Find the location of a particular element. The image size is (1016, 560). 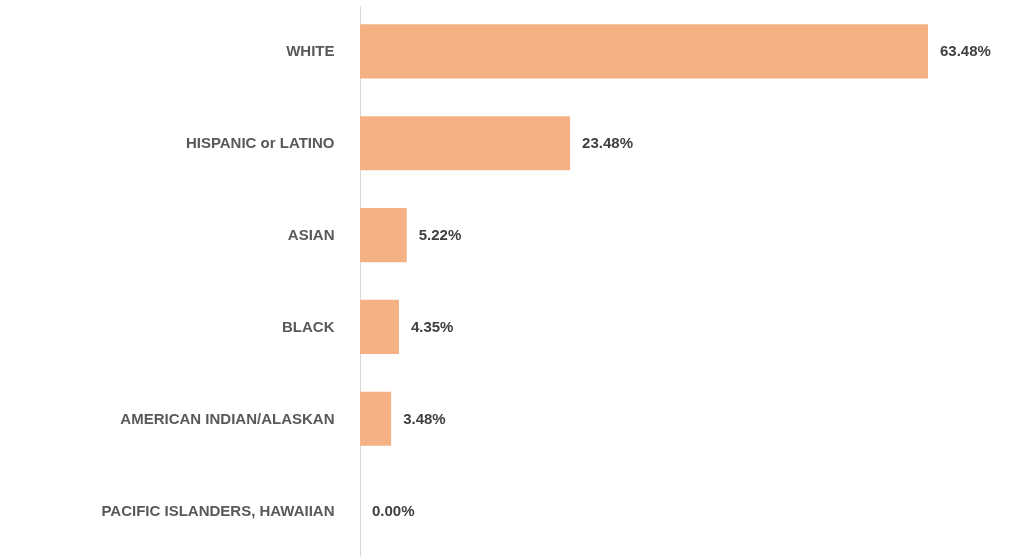

y-tick-label: ASIAN is located at coordinates (311, 235).